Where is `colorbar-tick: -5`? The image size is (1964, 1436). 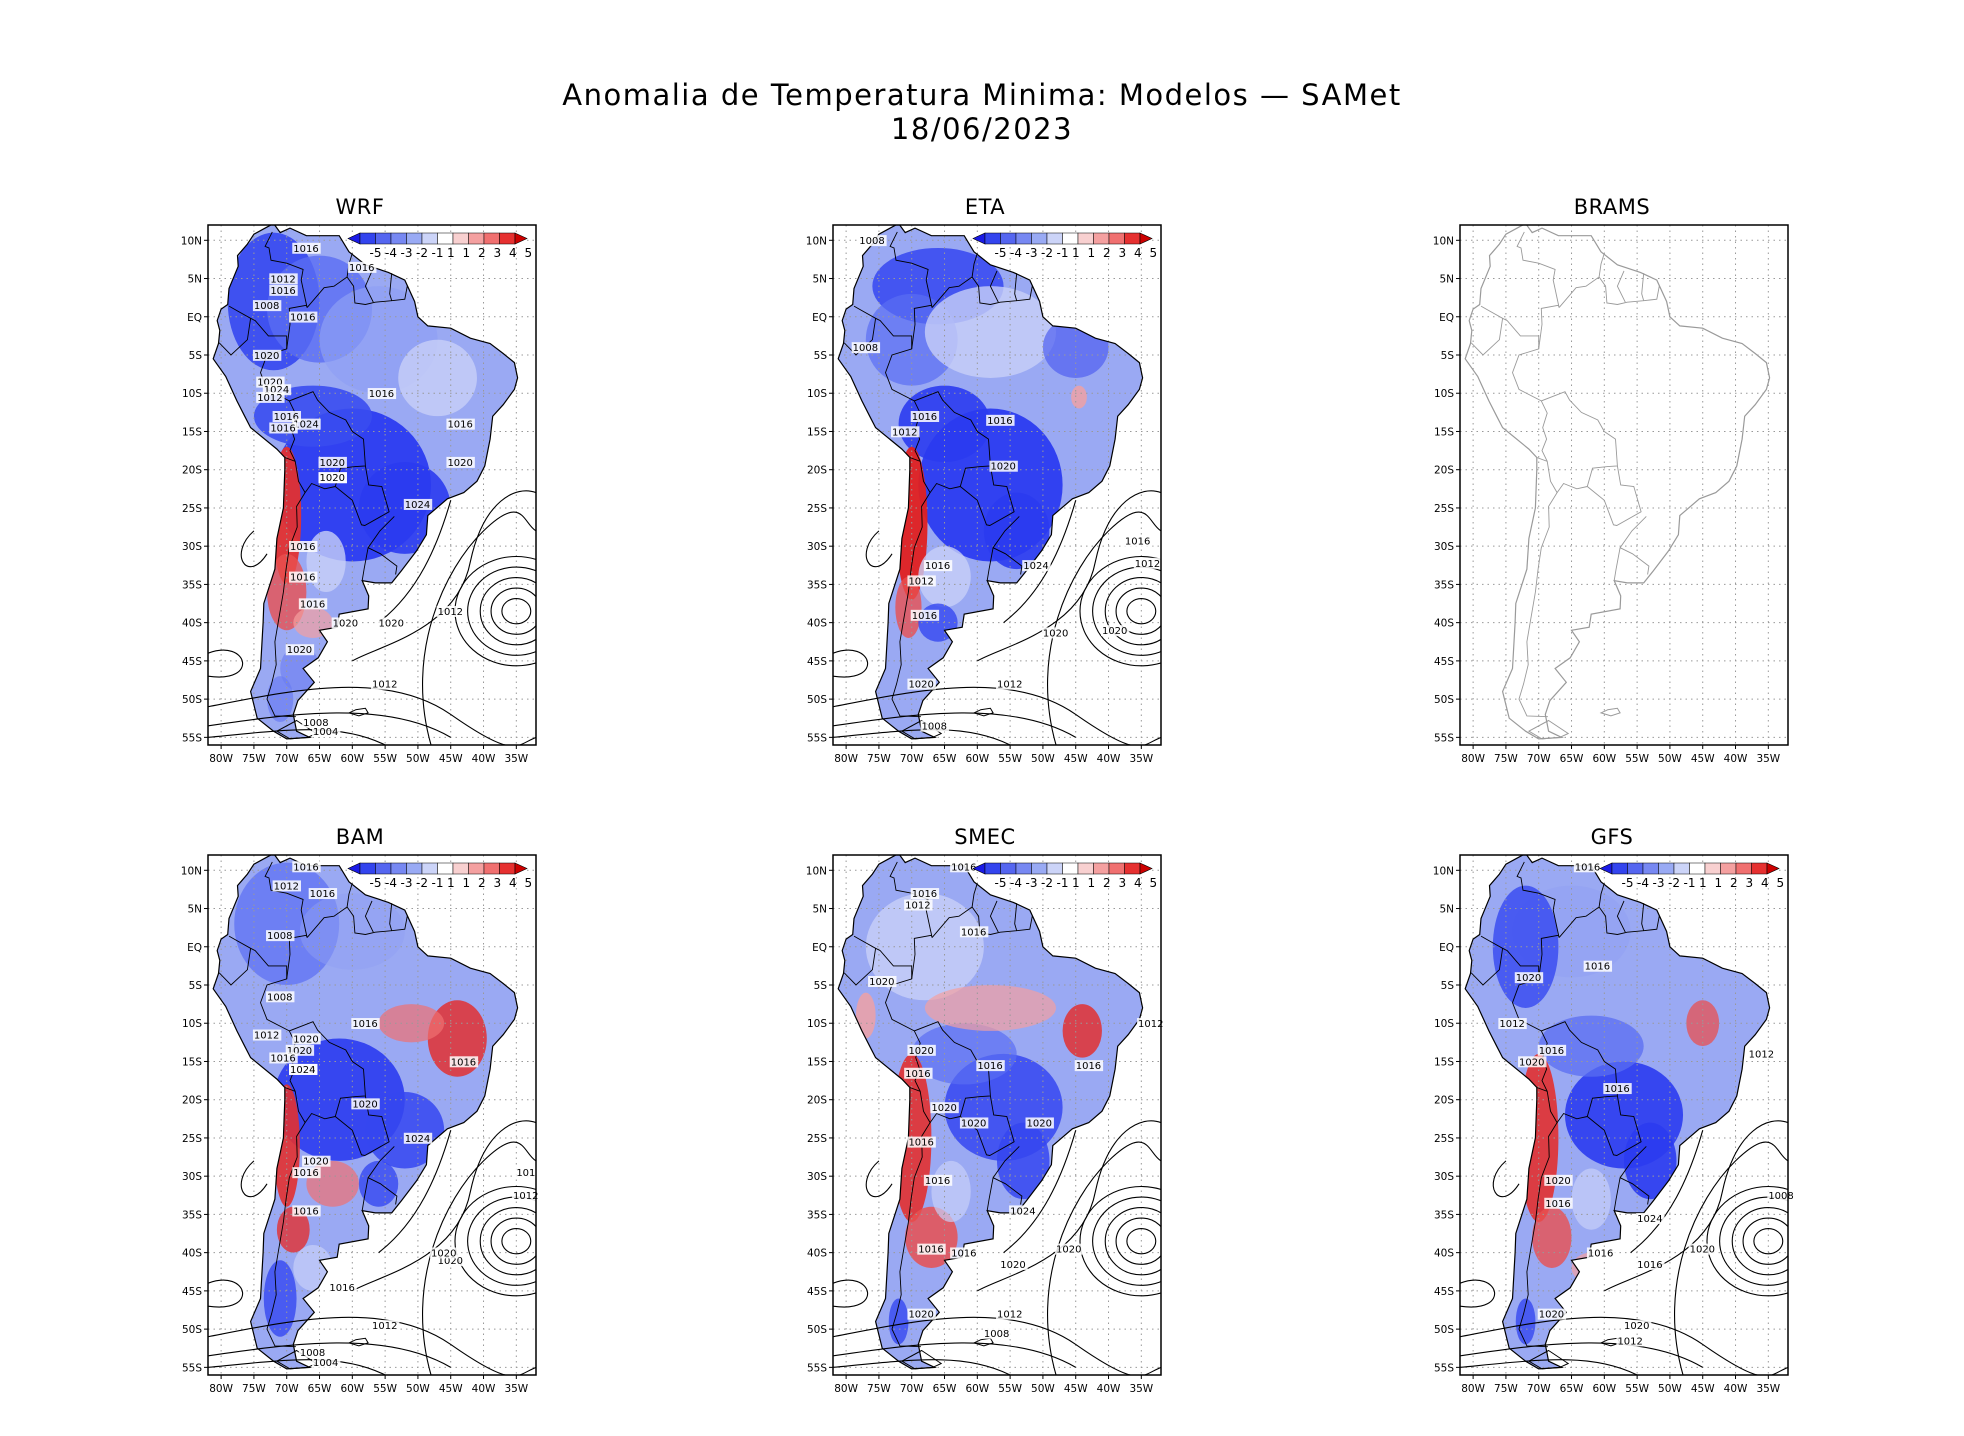
colorbar-tick: -5 is located at coordinates (1001, 253).